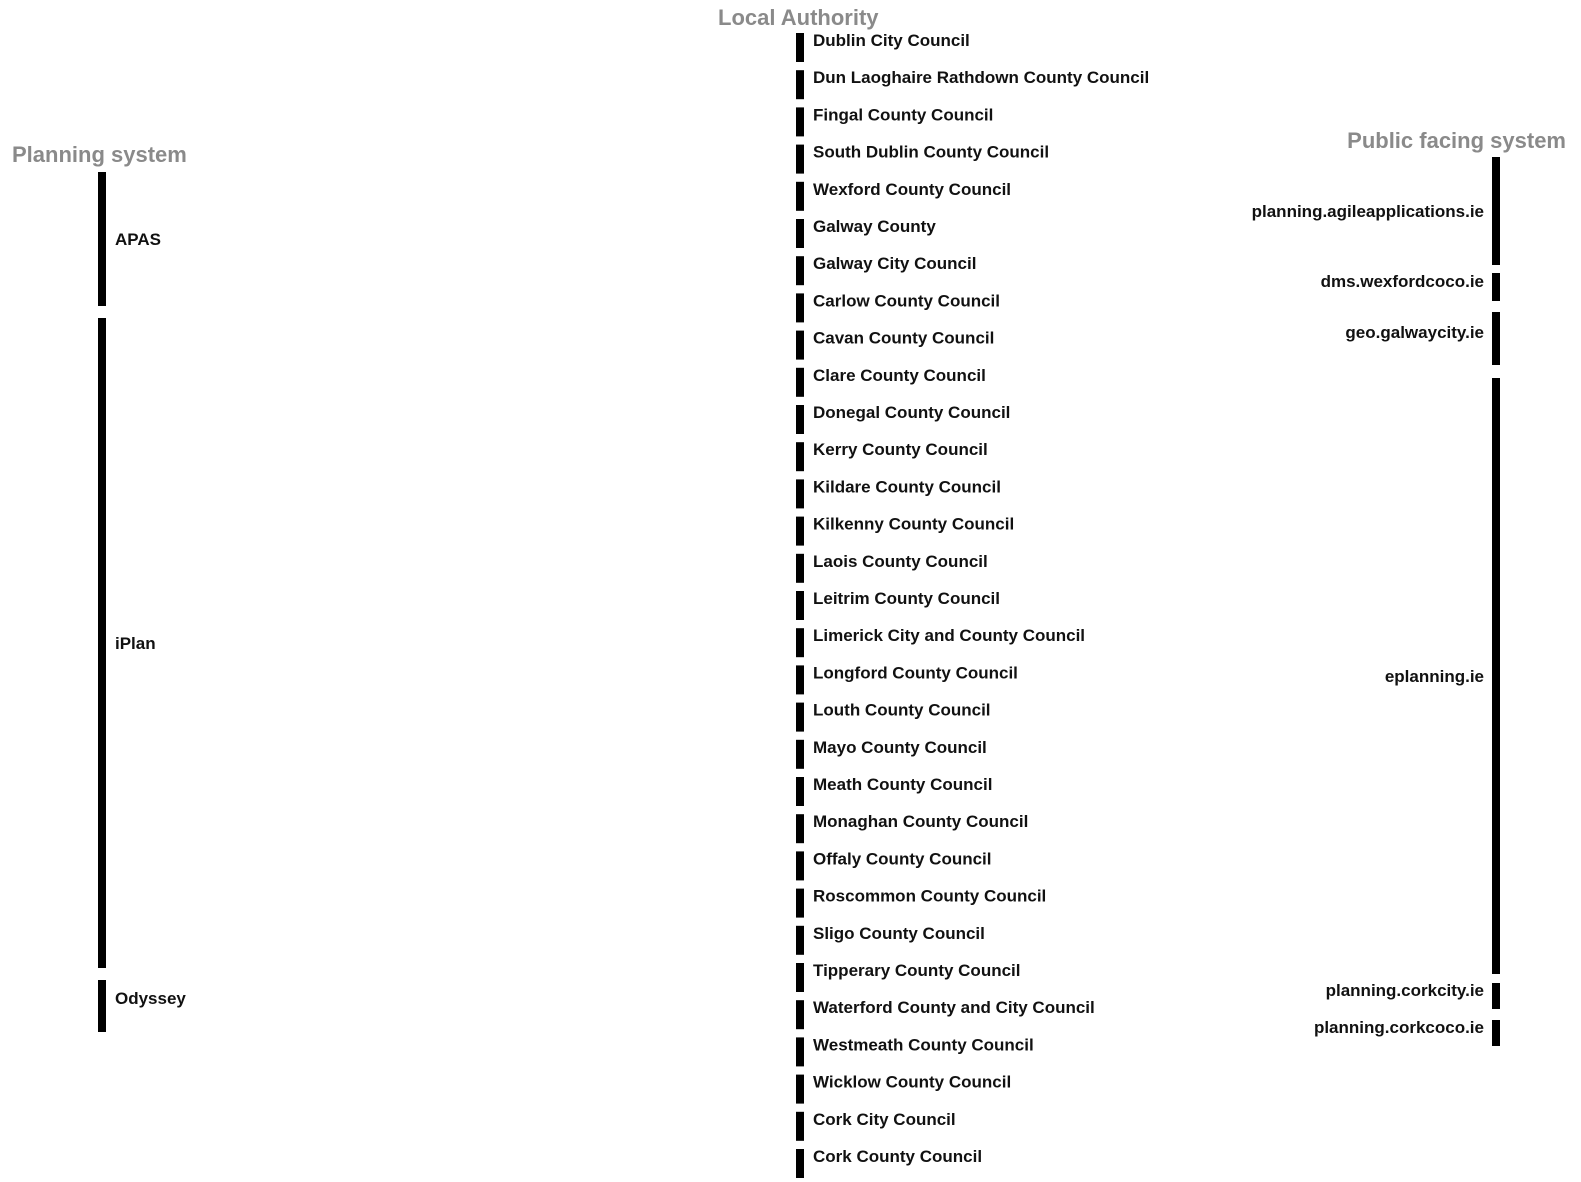 The image size is (1581, 1182). I want to click on node-meath-county-council, so click(800, 791).